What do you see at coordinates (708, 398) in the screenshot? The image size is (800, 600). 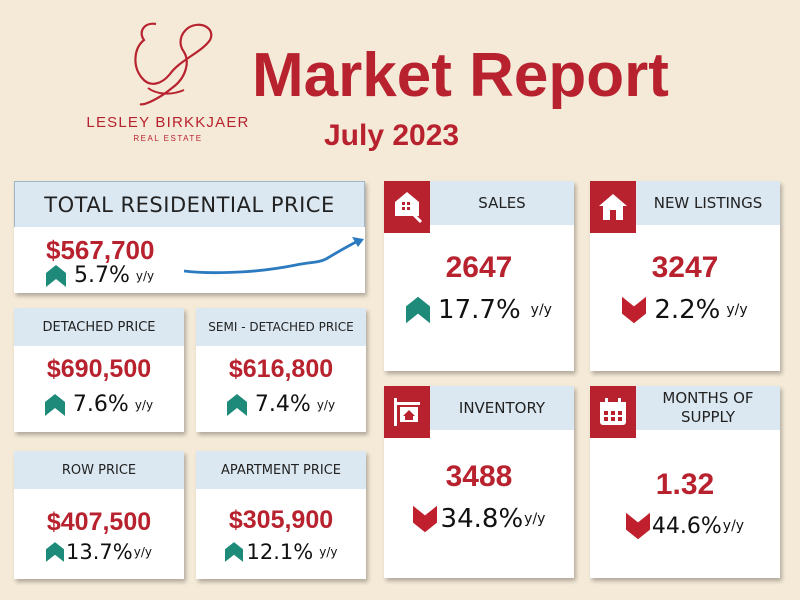 I see `card-label-line1: MONTHS OF` at bounding box center [708, 398].